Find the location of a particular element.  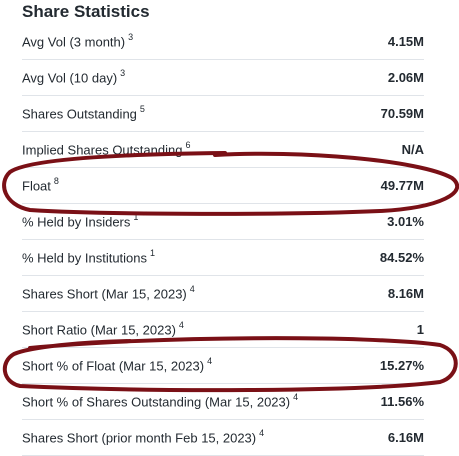

stat-row-held-by-insiders: % Held by Insiders 1 3.01% is located at coordinates (223, 222).